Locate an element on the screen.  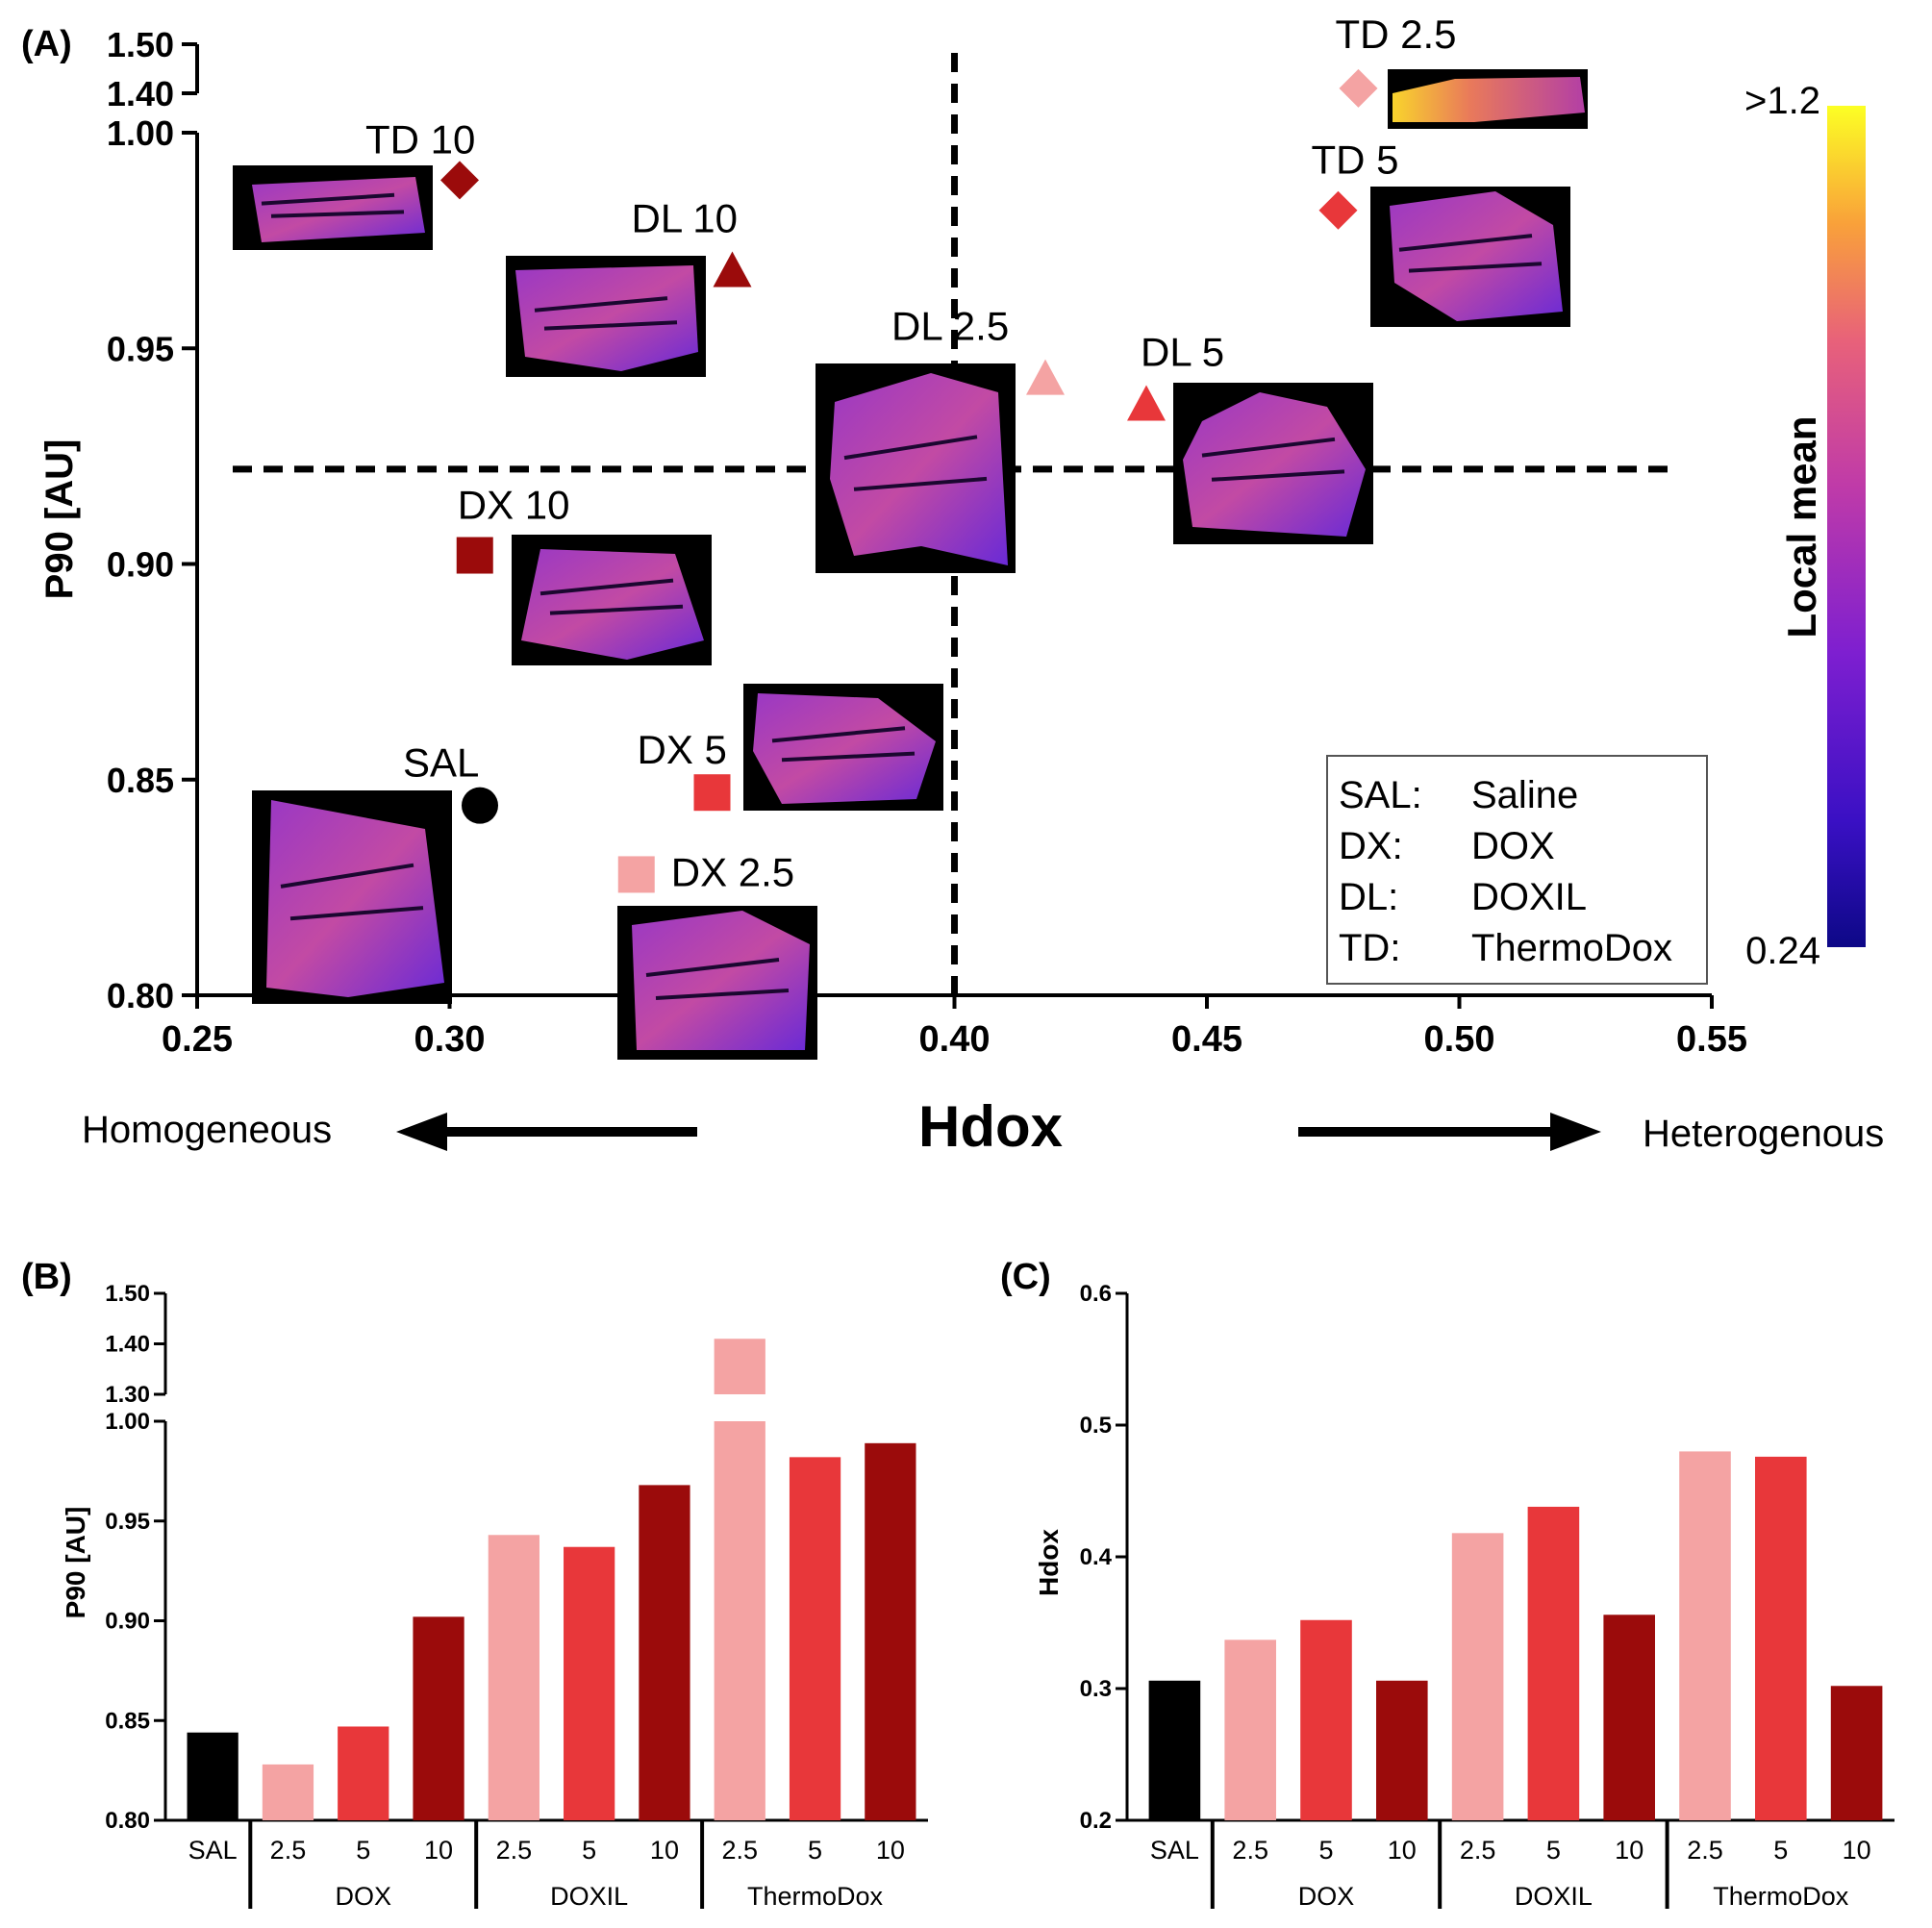
thumbnail-td5 is located at coordinates (1470, 257).